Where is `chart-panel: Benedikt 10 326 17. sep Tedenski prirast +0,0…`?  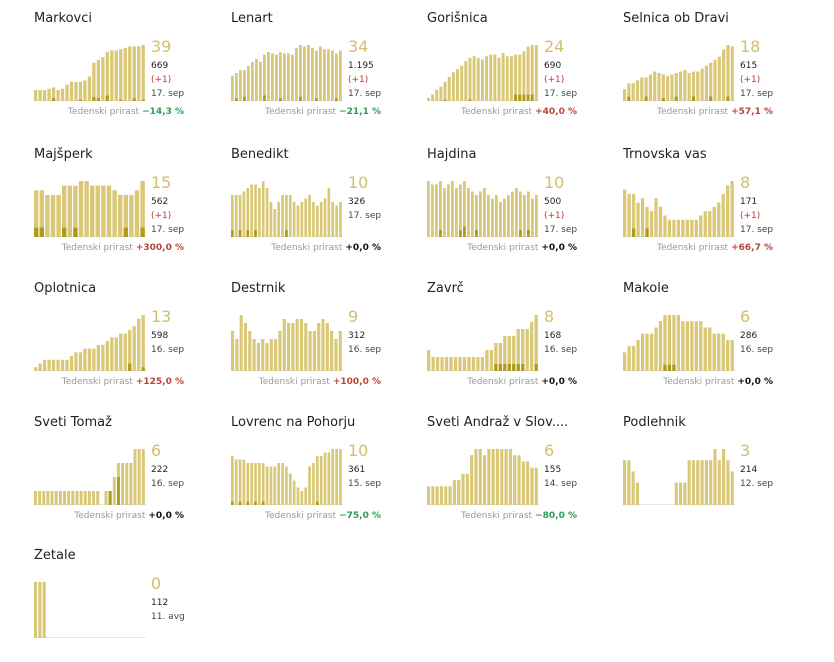 chart-panel: Benedikt 10 326 17. sep Tedenski prirast +0,0… is located at coordinates (292, 198).